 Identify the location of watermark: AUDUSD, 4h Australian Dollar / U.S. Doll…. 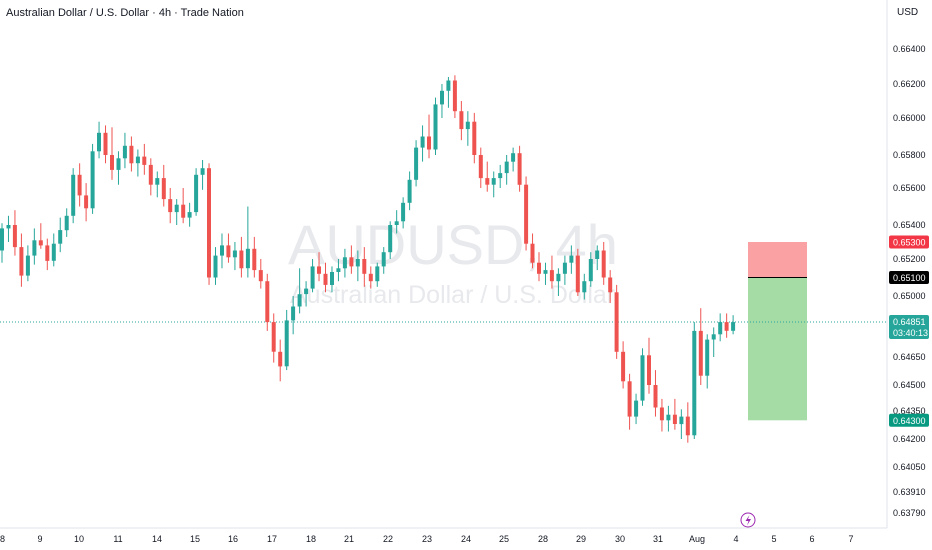
(453, 261).